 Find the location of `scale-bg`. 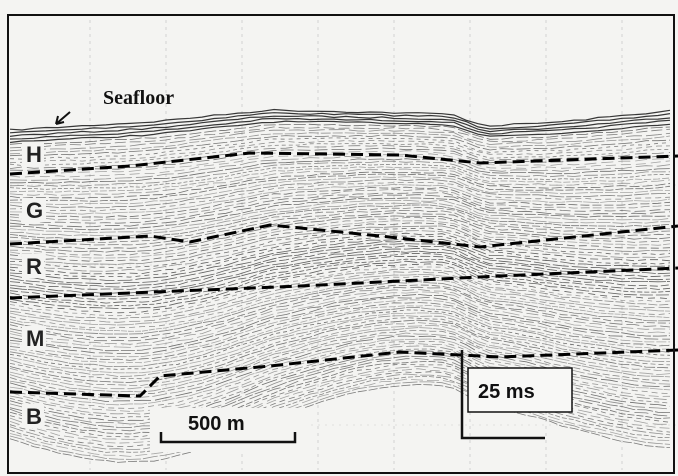

scale-bg is located at coordinates (230, 430).